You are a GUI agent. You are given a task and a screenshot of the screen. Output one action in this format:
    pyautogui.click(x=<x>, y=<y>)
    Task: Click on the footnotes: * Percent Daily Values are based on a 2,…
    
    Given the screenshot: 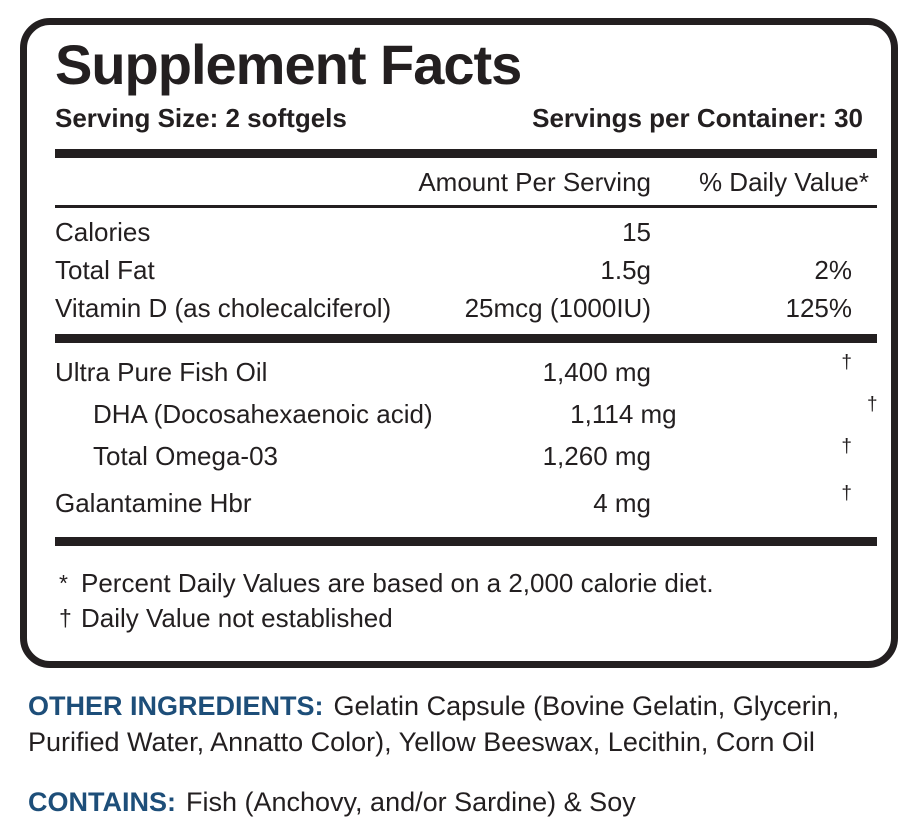 What is the action you would take?
    pyautogui.click(x=466, y=600)
    